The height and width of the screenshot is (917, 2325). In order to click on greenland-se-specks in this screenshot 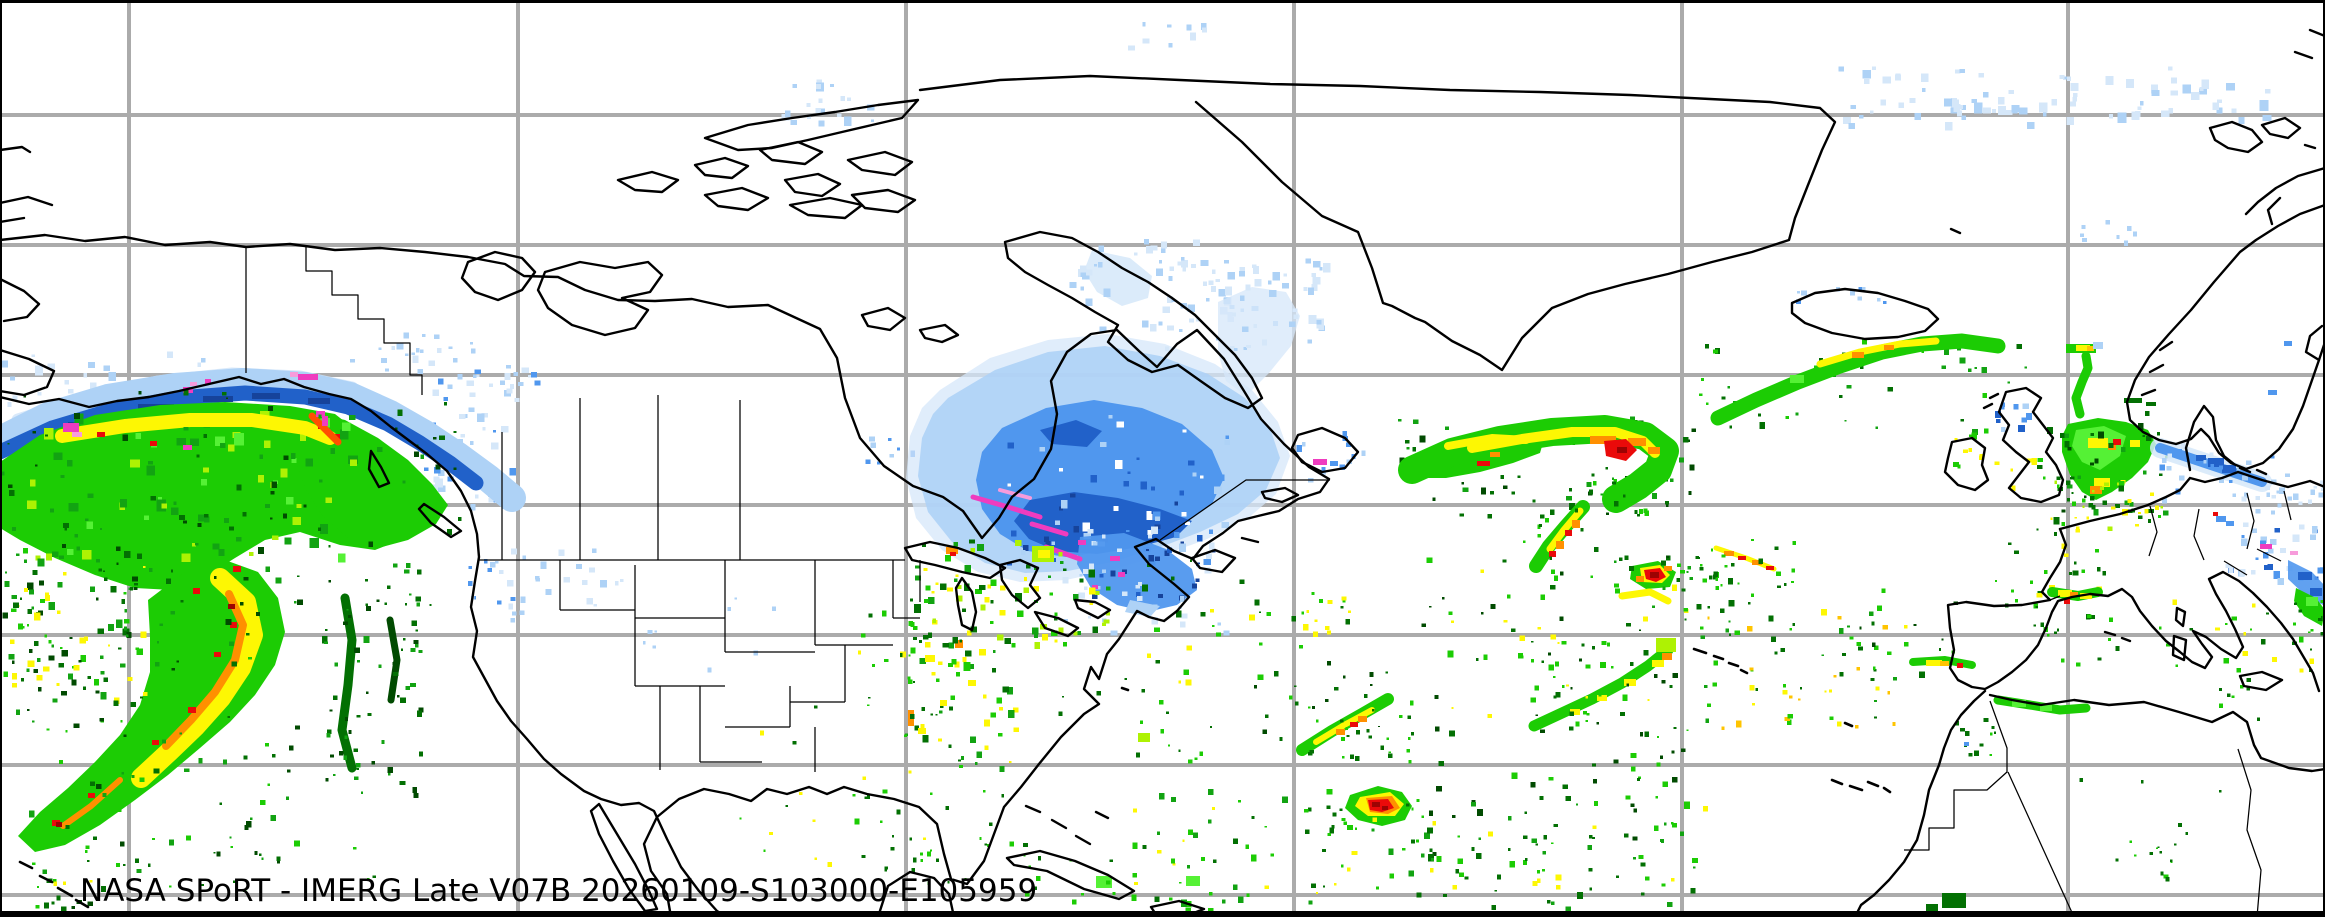, I will do `click(1852, 293)`.